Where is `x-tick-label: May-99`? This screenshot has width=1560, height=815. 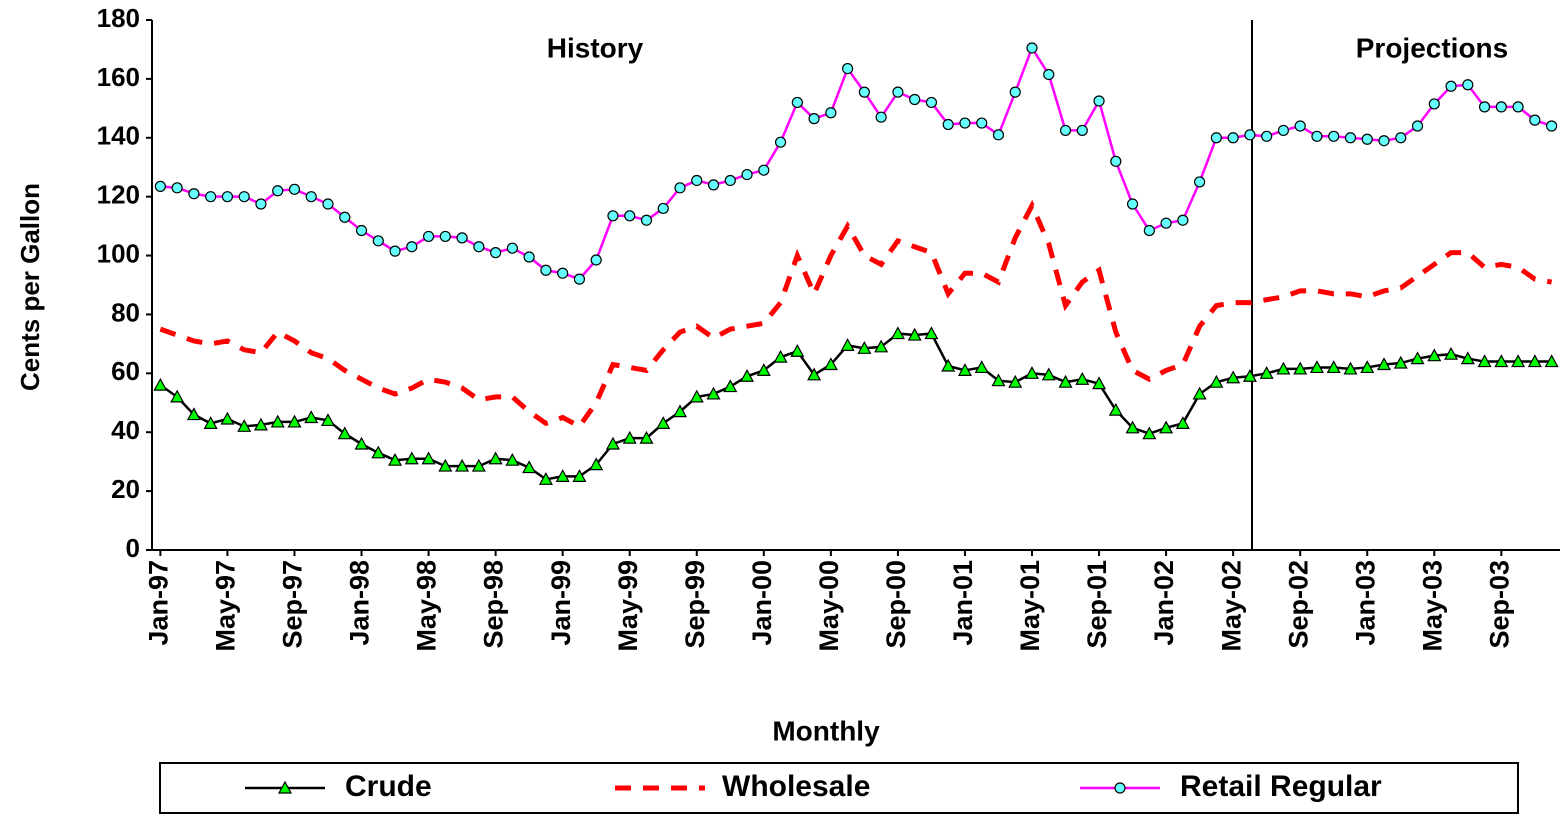
x-tick-label: May-99 is located at coordinates (628, 606).